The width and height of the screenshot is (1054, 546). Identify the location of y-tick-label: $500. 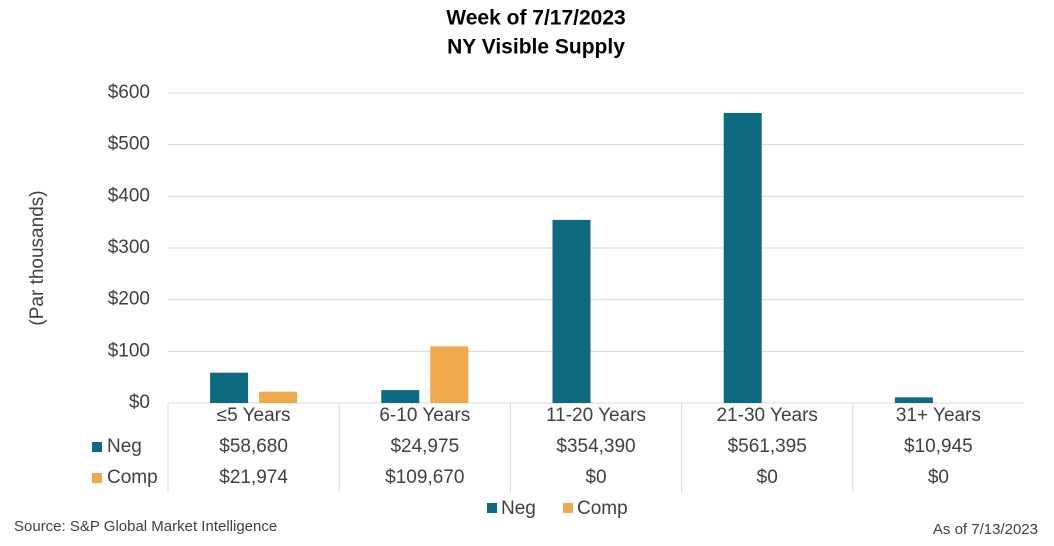
(129, 144).